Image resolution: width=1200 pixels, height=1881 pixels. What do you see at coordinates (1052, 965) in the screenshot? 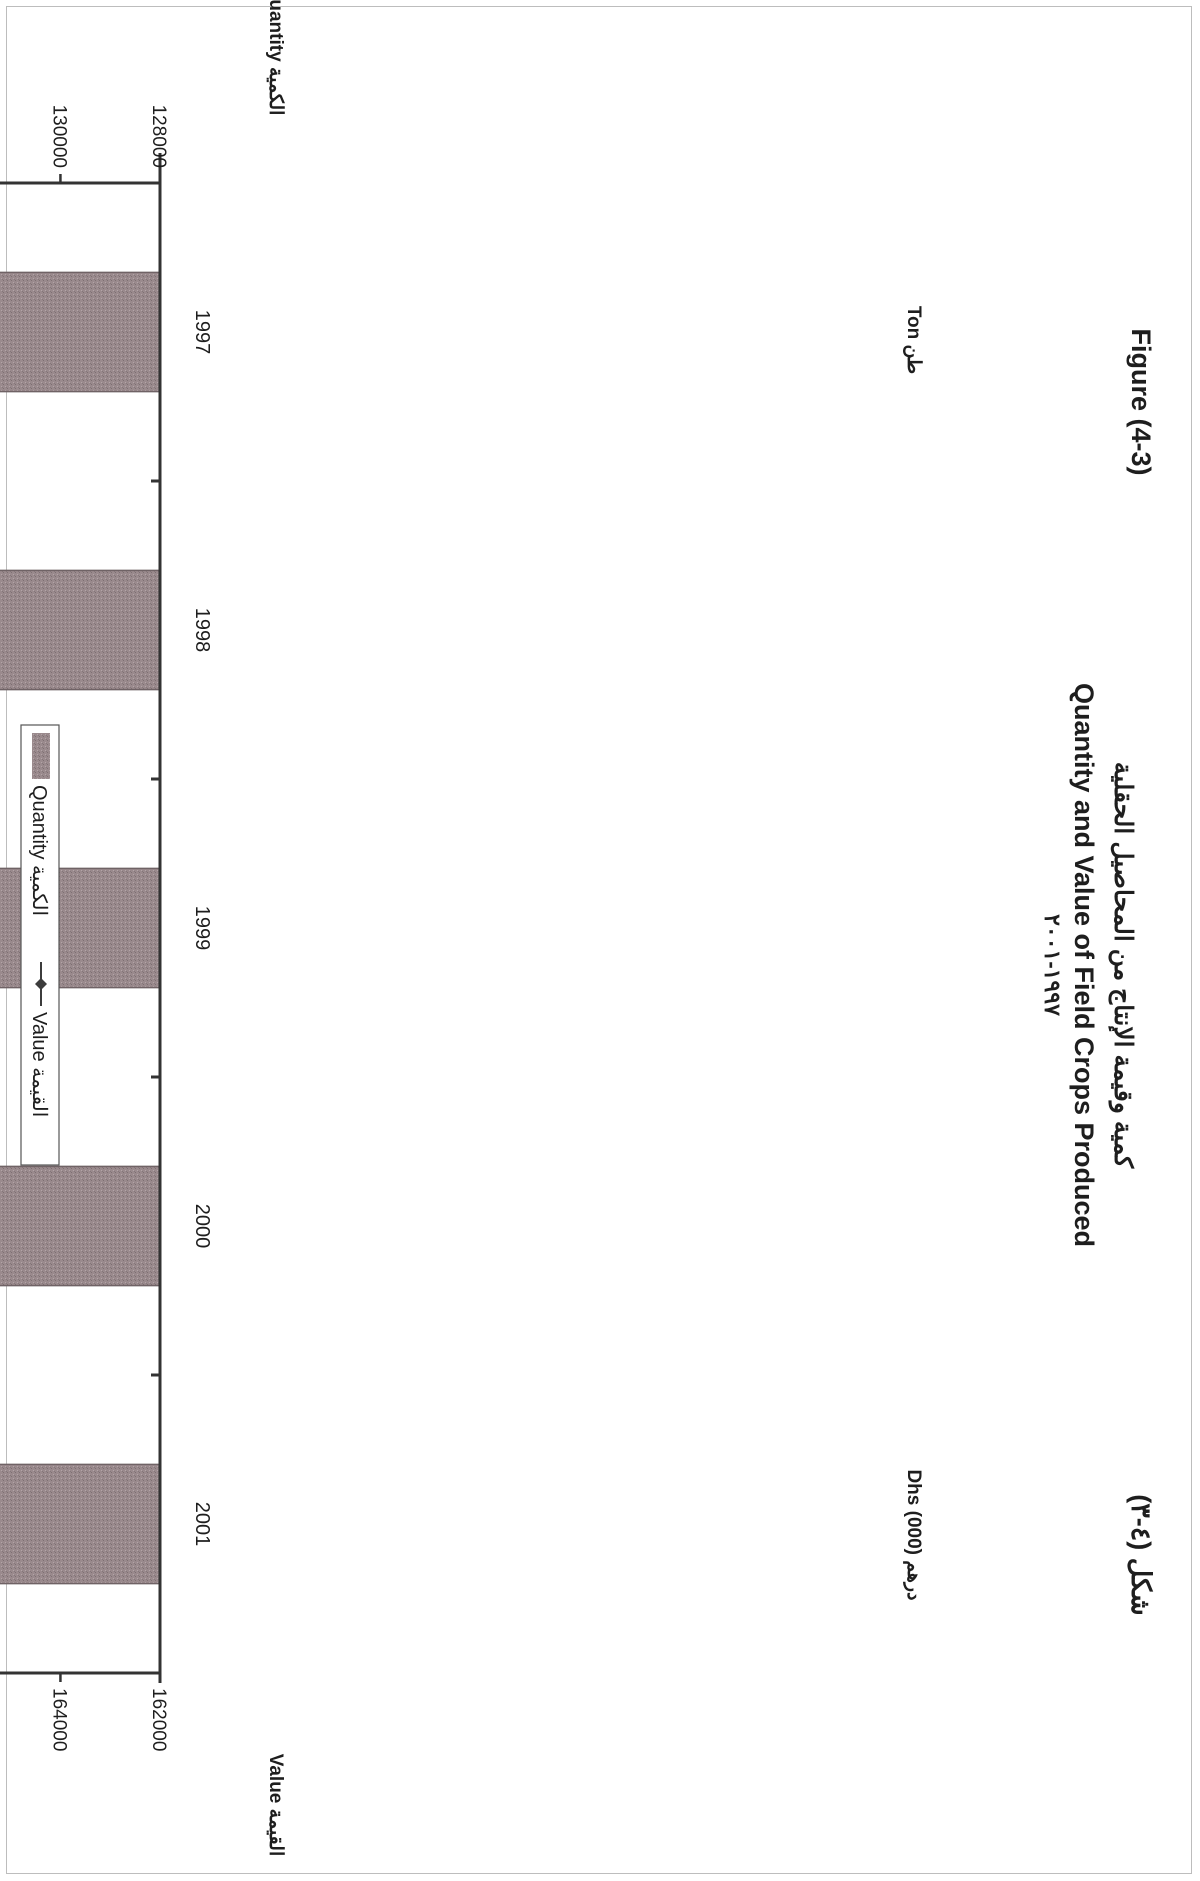
I see `chart-period: ١٩٩٧-٢٠٠١` at bounding box center [1052, 965].